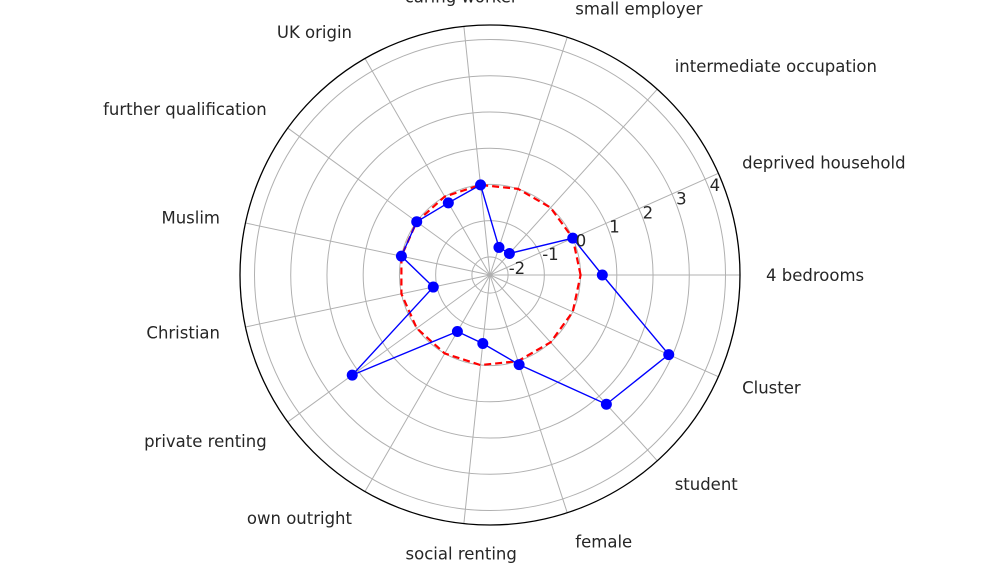 Image resolution: width=994 pixels, height=580 pixels. I want to click on category-label: caring worker, so click(461, 3).